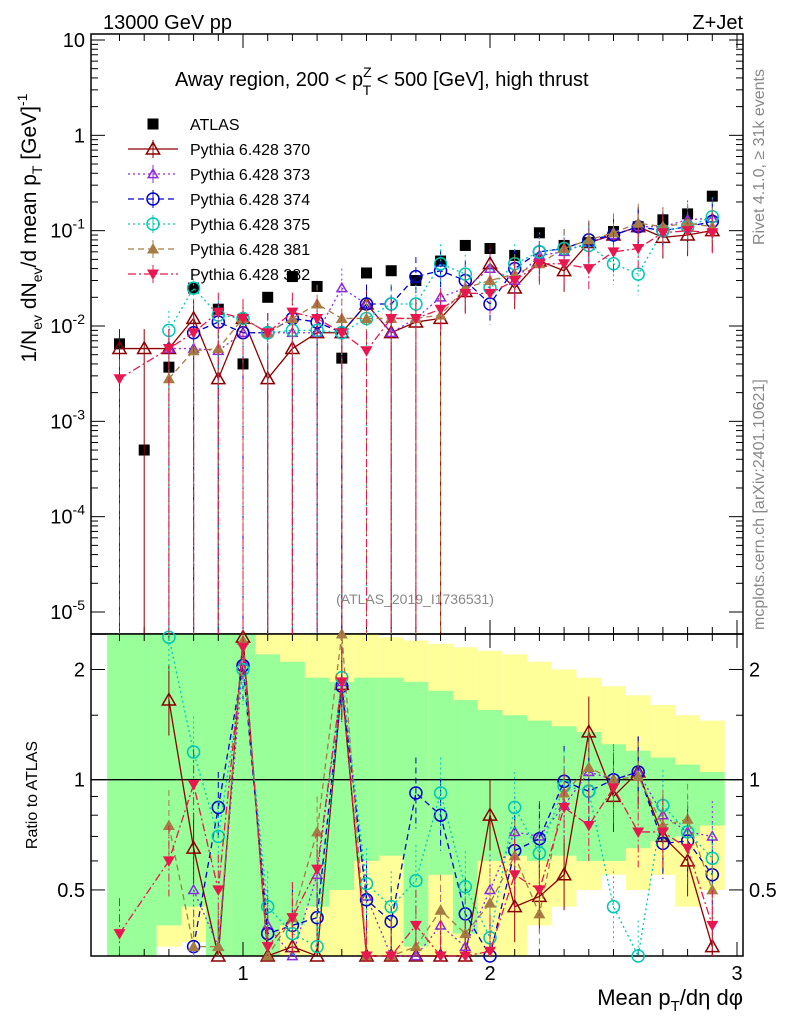 The width and height of the screenshot is (786, 1024). What do you see at coordinates (79, 670) in the screenshot?
I see `ratio-y-tick-label-left: 2` at bounding box center [79, 670].